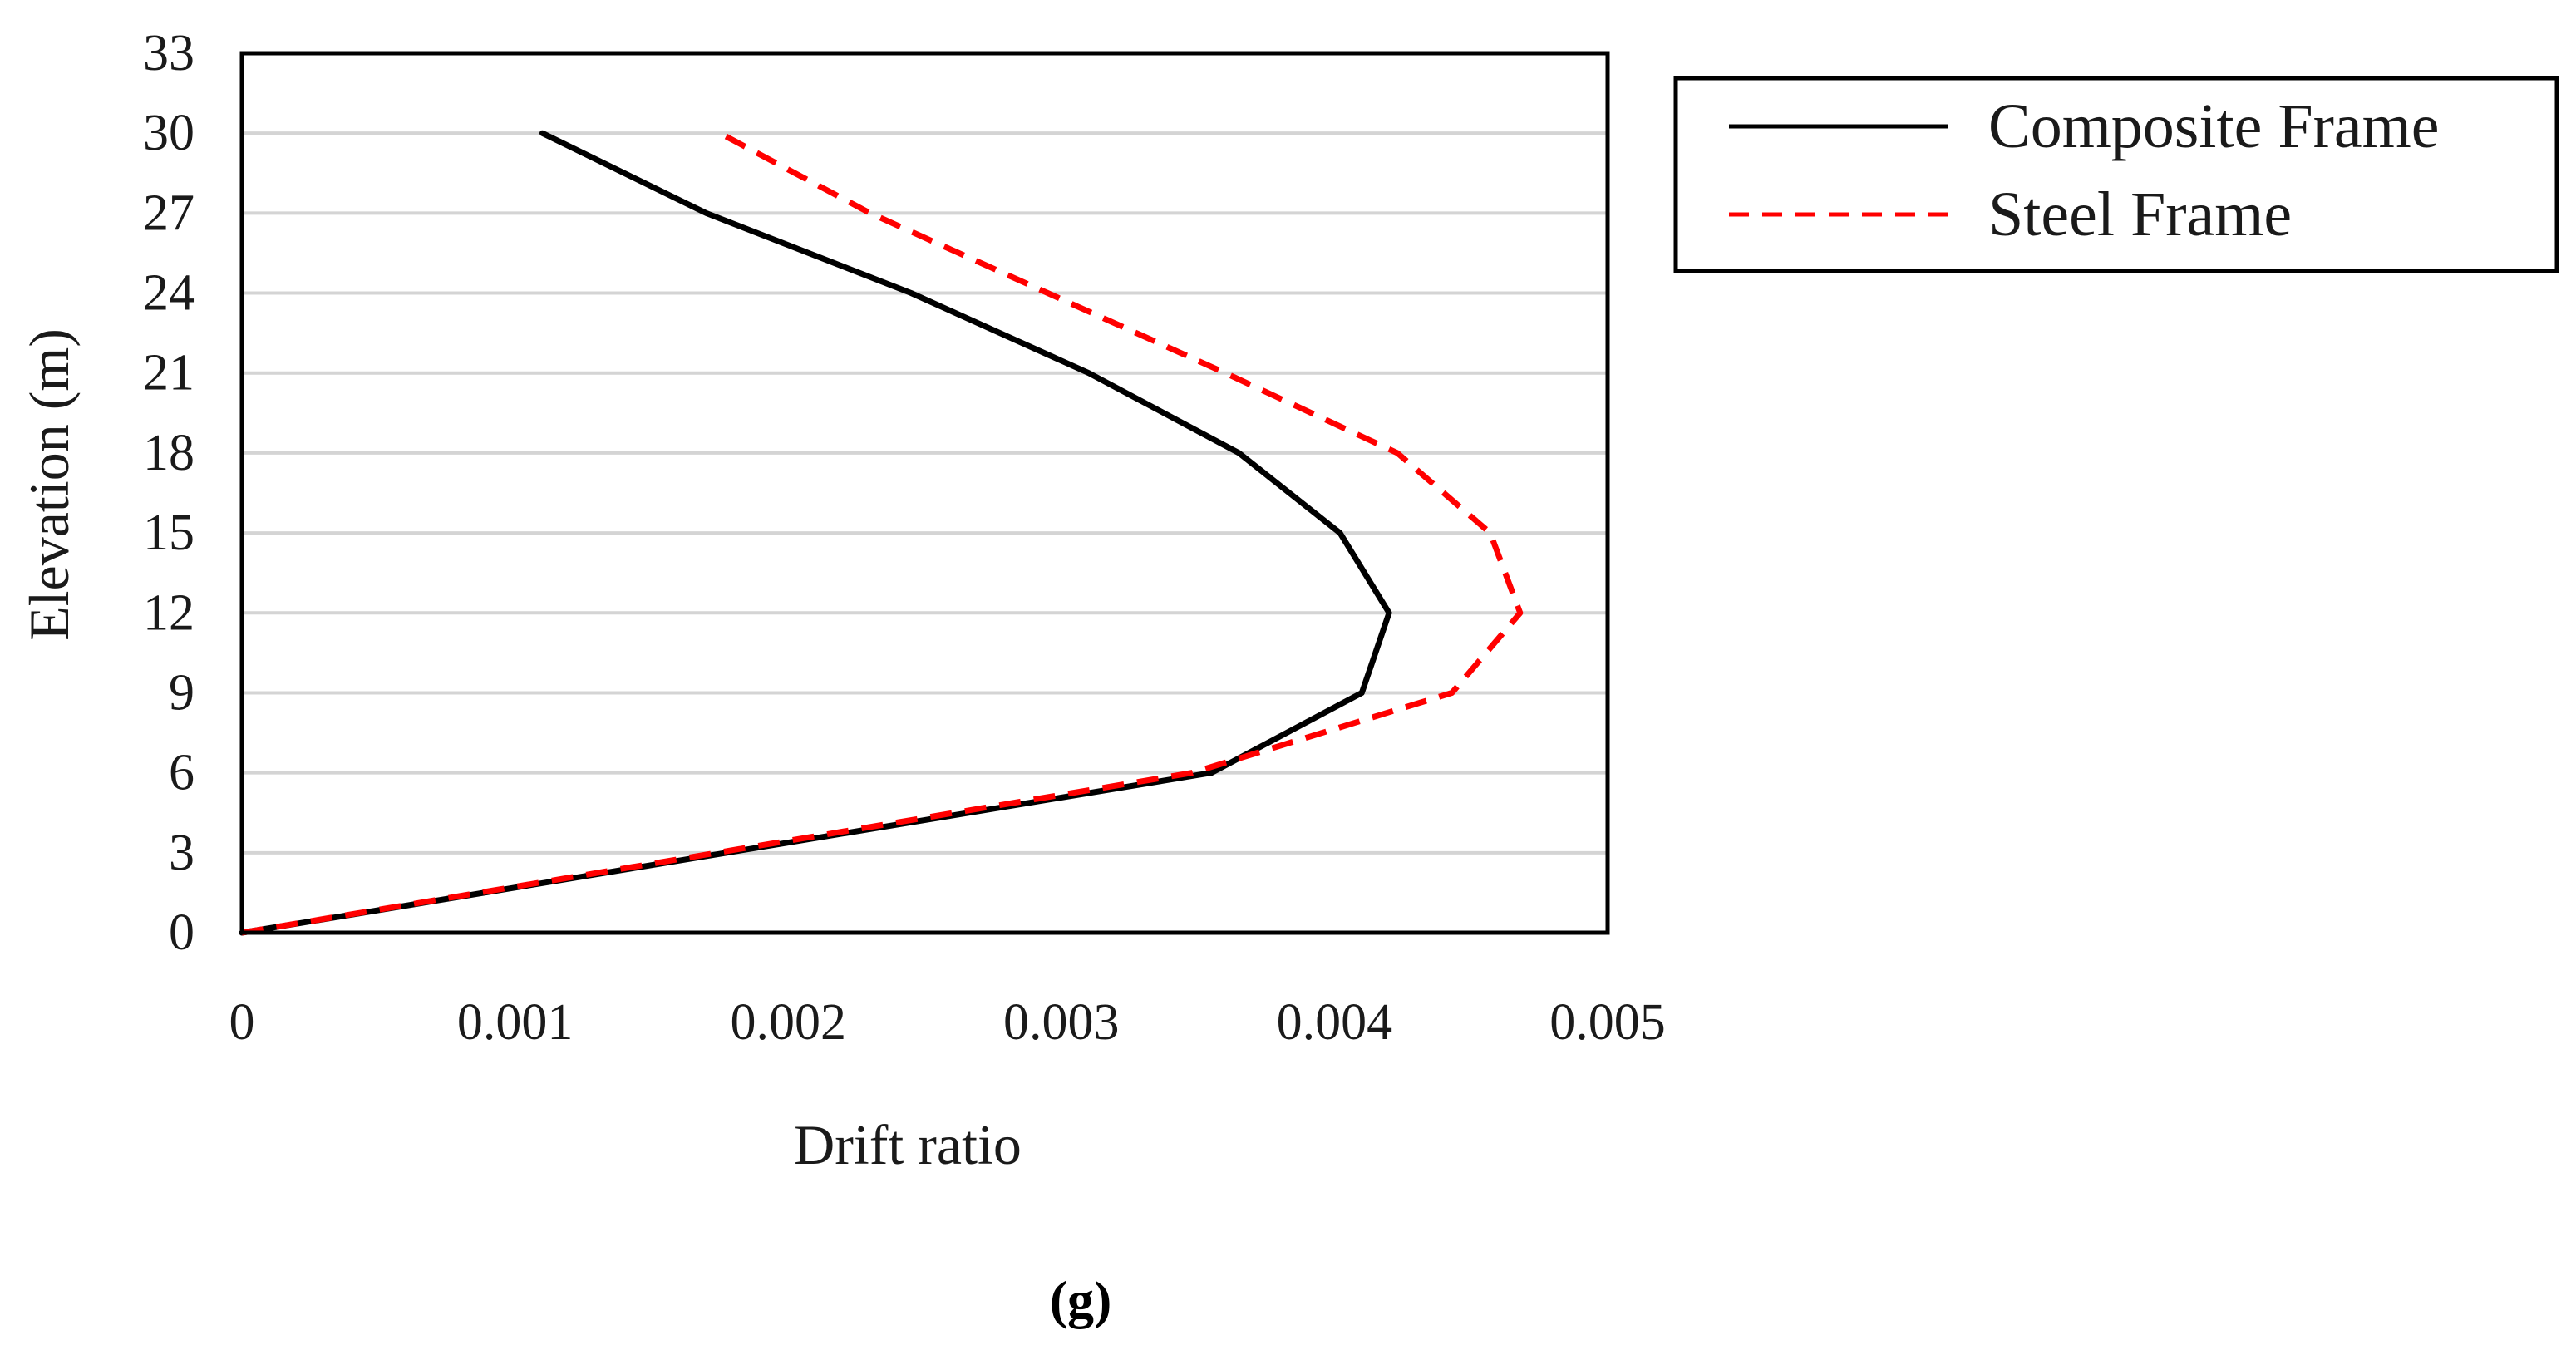  Describe the element at coordinates (182, 773) in the screenshot. I see `y-tick-label: 6` at that location.